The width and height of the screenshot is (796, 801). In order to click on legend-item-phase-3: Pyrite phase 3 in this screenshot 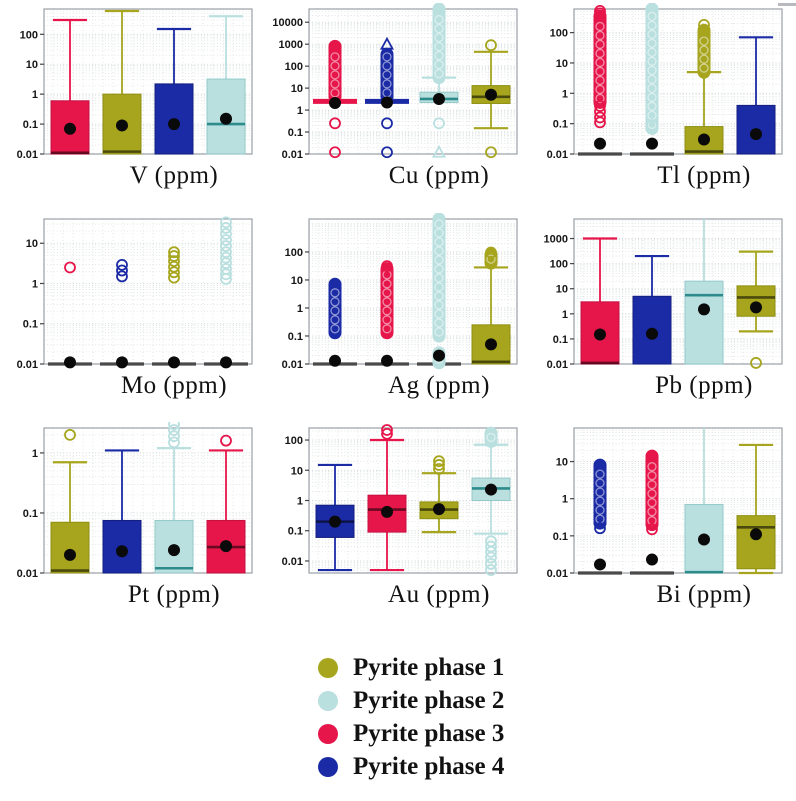, I will do `click(411, 733)`.